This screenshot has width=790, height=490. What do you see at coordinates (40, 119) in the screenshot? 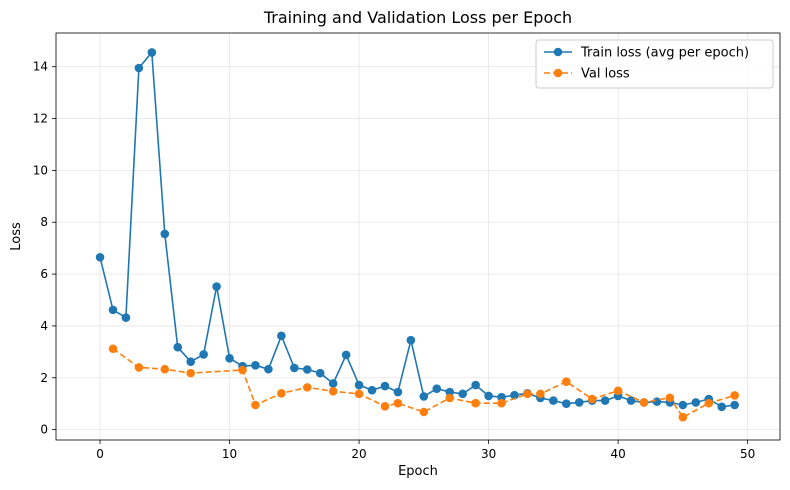
I see `y-tick-label: 12` at bounding box center [40, 119].